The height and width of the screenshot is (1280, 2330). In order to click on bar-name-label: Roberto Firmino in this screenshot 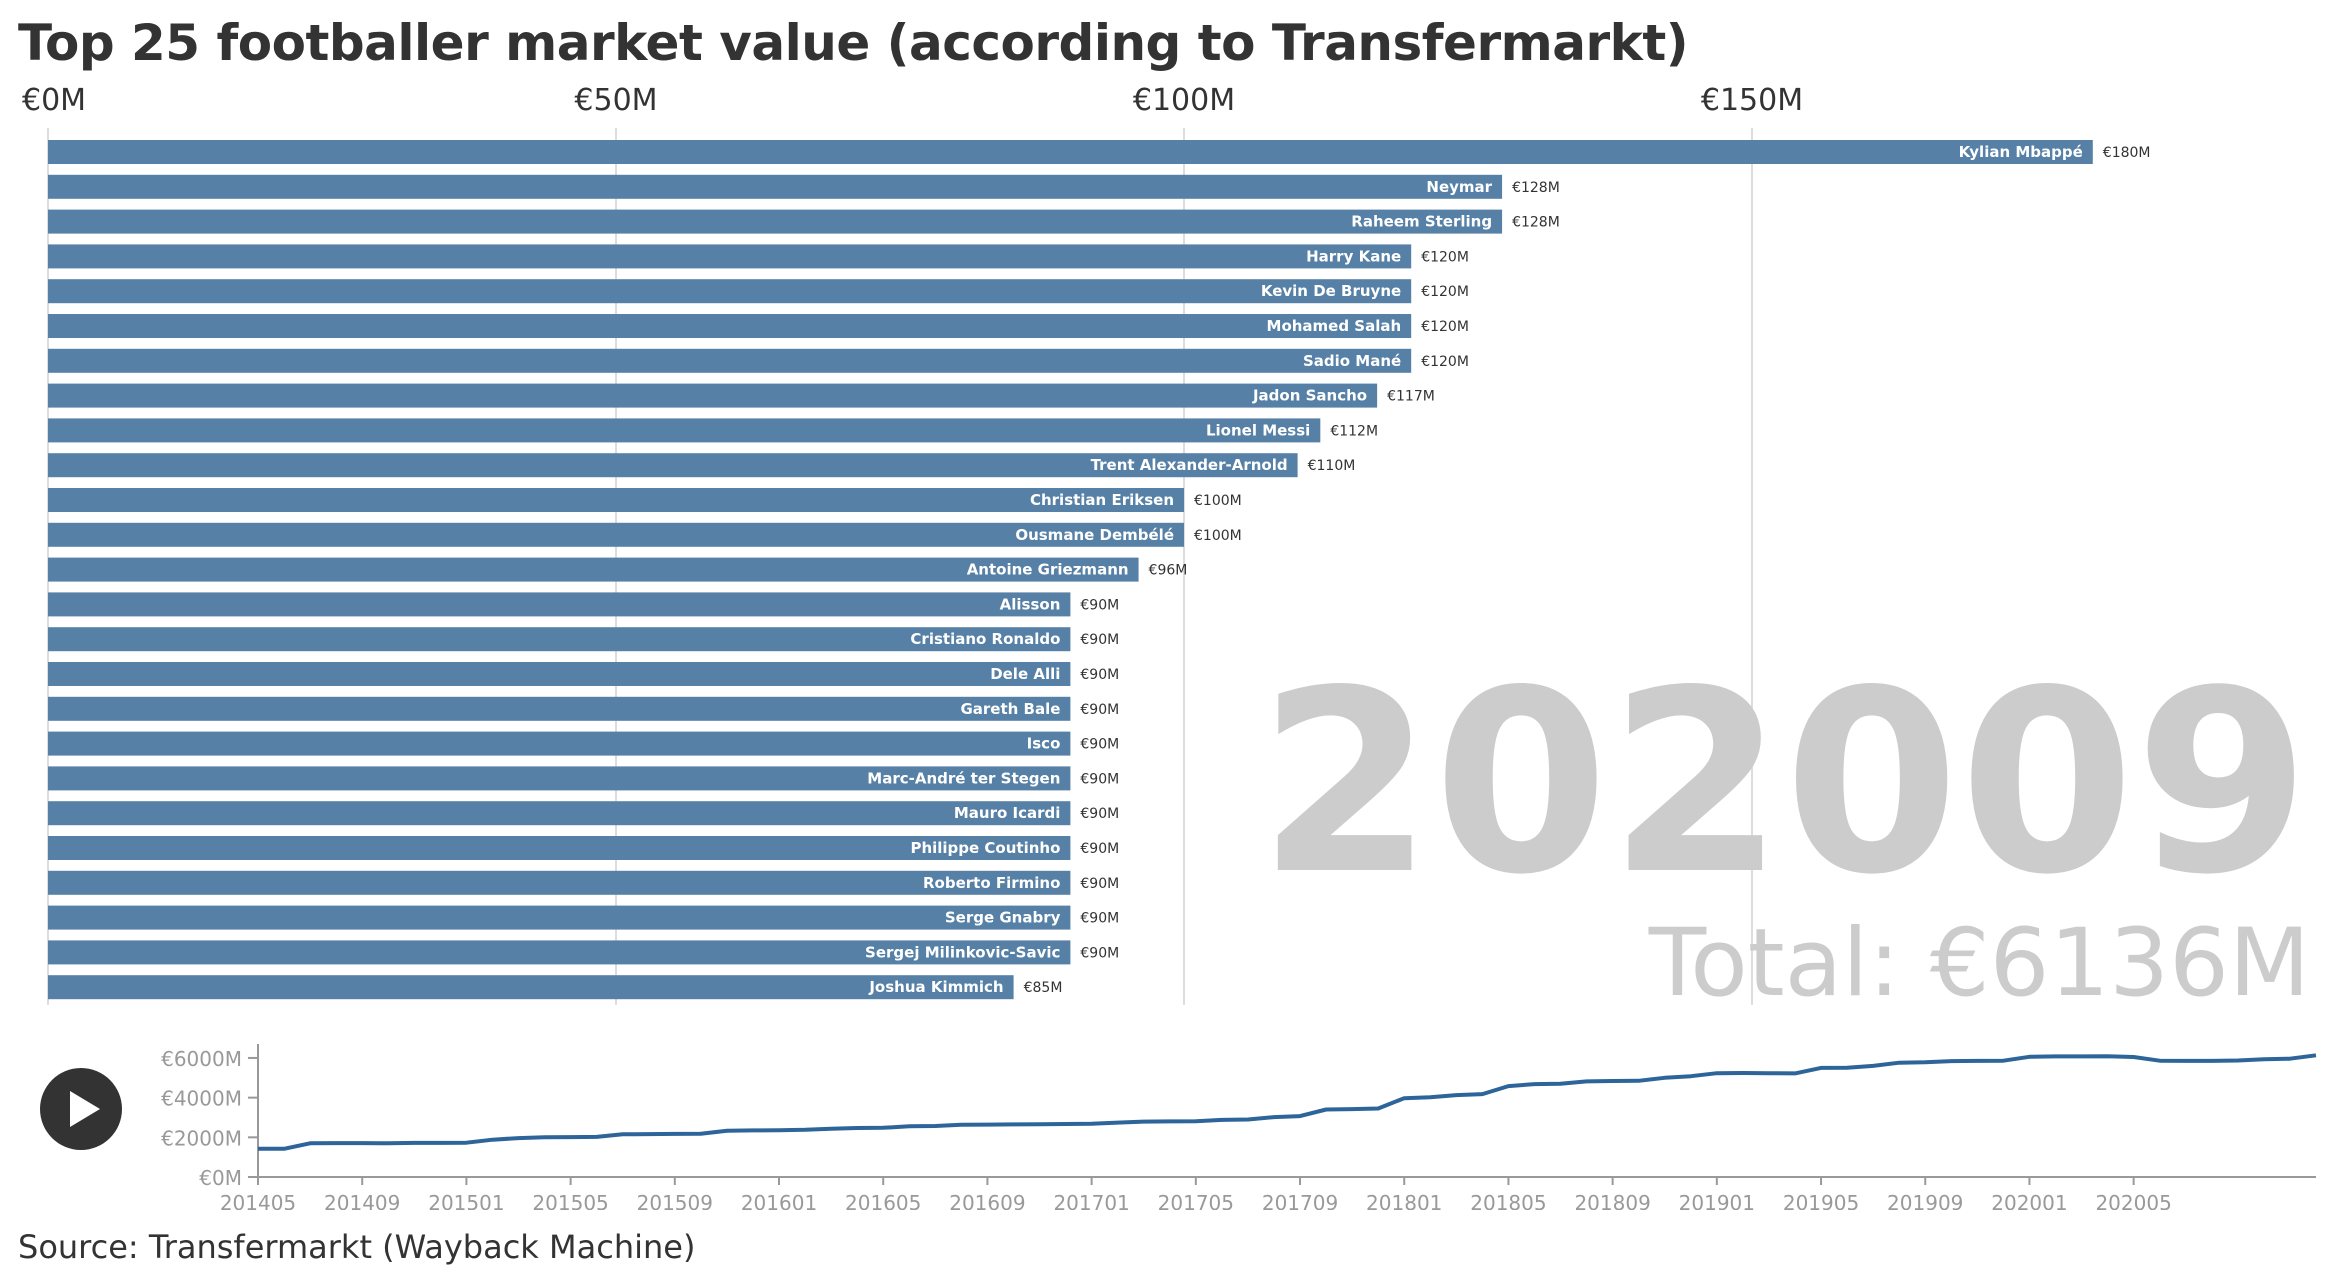, I will do `click(991, 883)`.